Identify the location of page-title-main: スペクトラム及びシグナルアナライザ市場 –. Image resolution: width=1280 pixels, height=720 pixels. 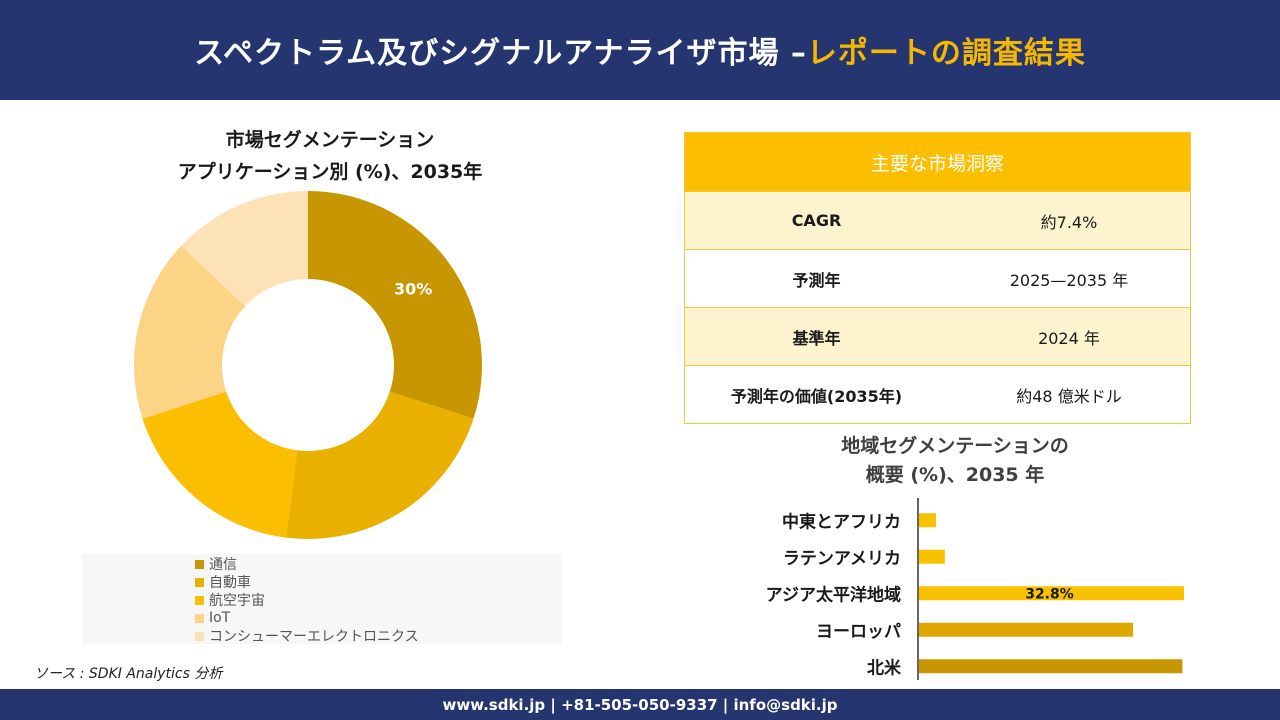
(500, 53).